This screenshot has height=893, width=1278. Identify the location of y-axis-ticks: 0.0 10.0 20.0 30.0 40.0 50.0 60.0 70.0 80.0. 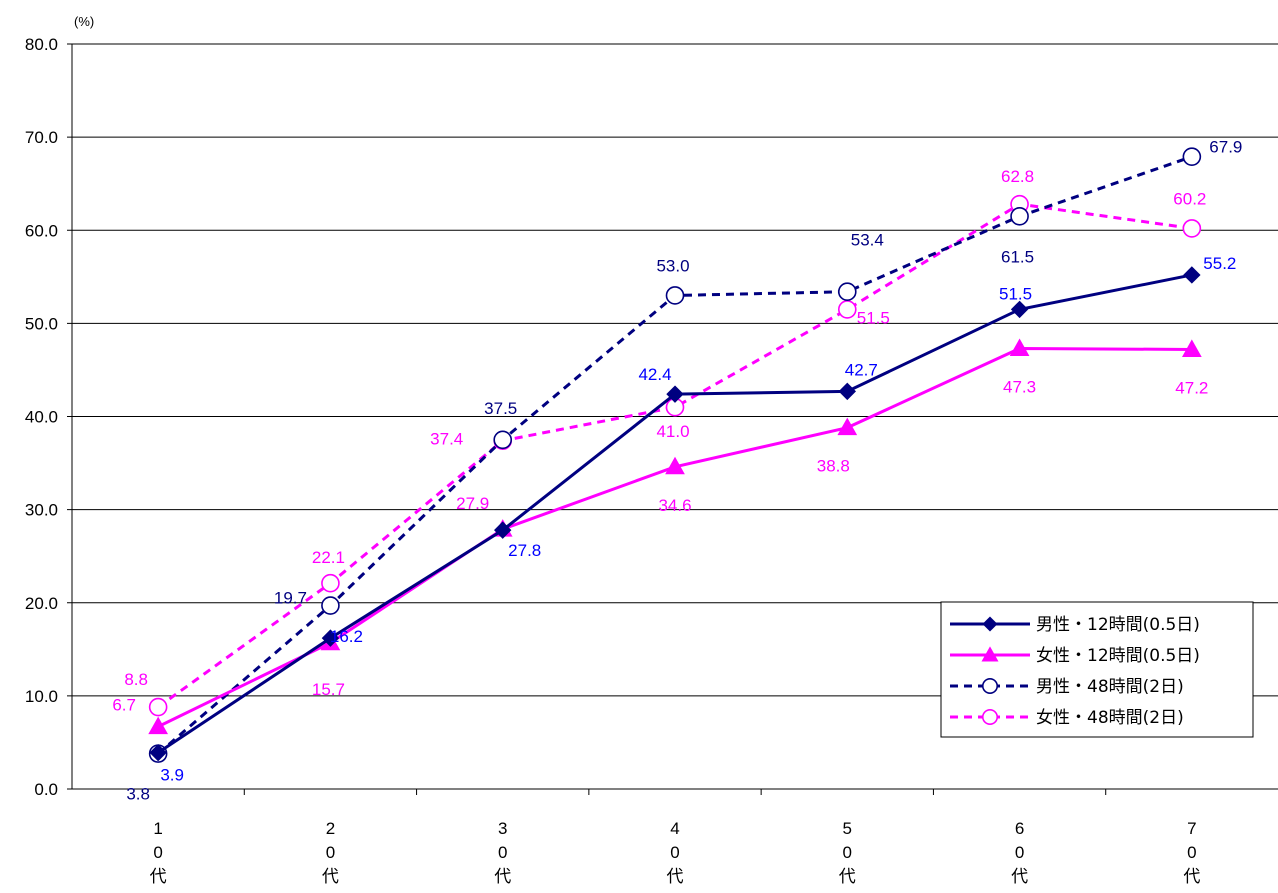
(41, 417).